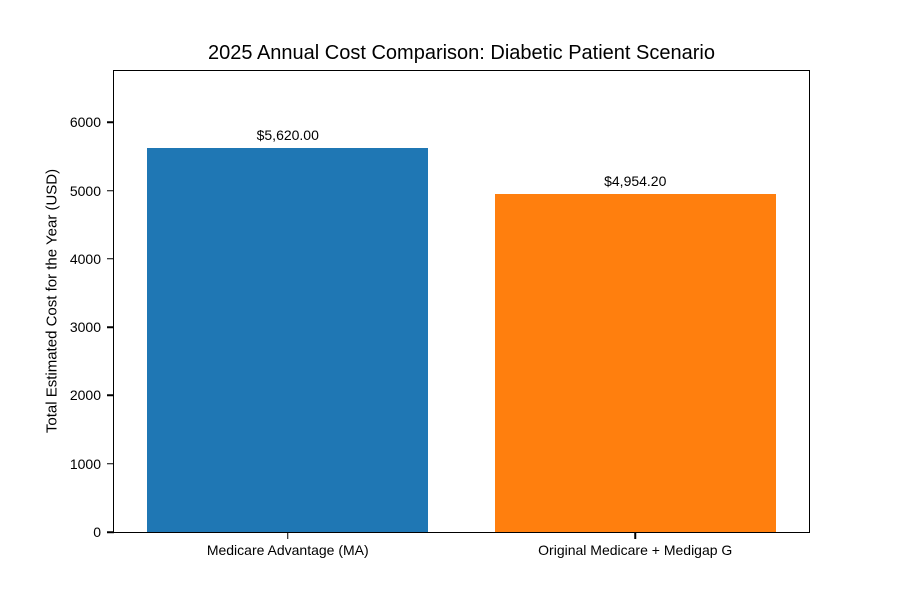 This screenshot has height=600, width=900. What do you see at coordinates (97, 532) in the screenshot?
I see `y-tick-label: 0` at bounding box center [97, 532].